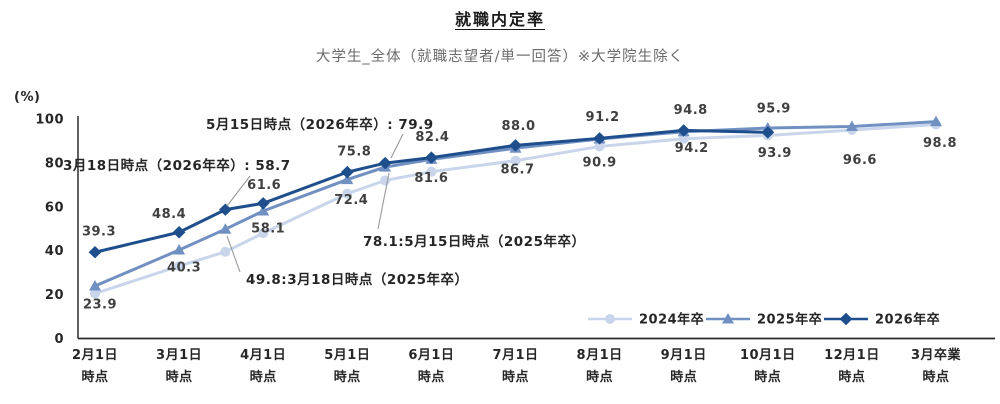 This screenshot has height=404, width=1000. I want to click on value-label-2026年卒: 82.4, so click(432, 137).